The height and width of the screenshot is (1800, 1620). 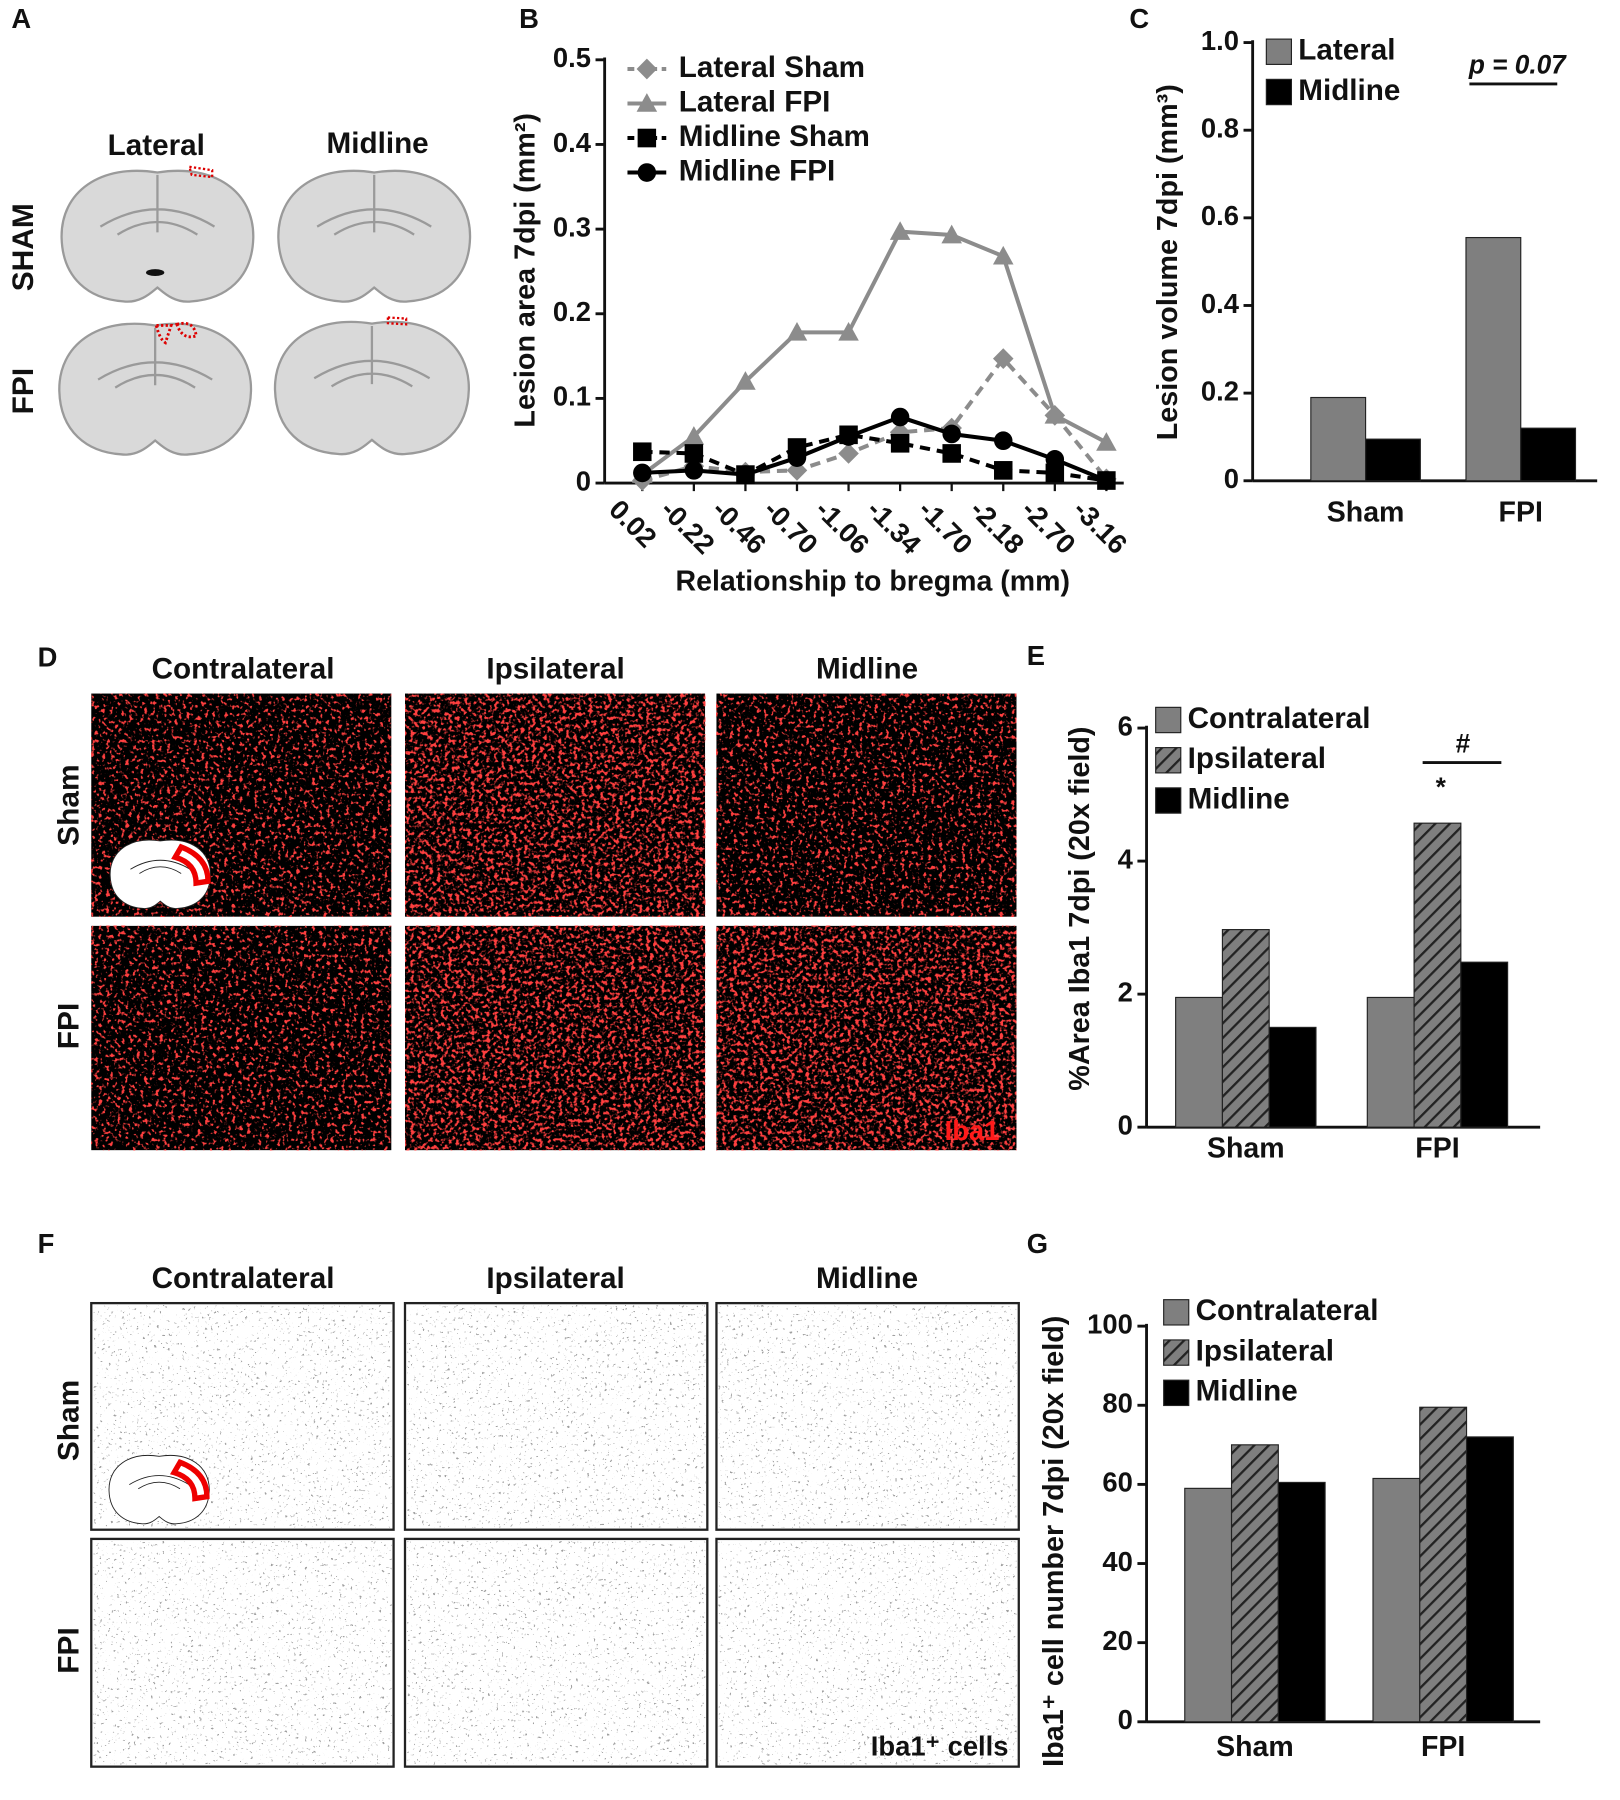 I want to click on y-tick-label: 2, so click(x=1125, y=991).